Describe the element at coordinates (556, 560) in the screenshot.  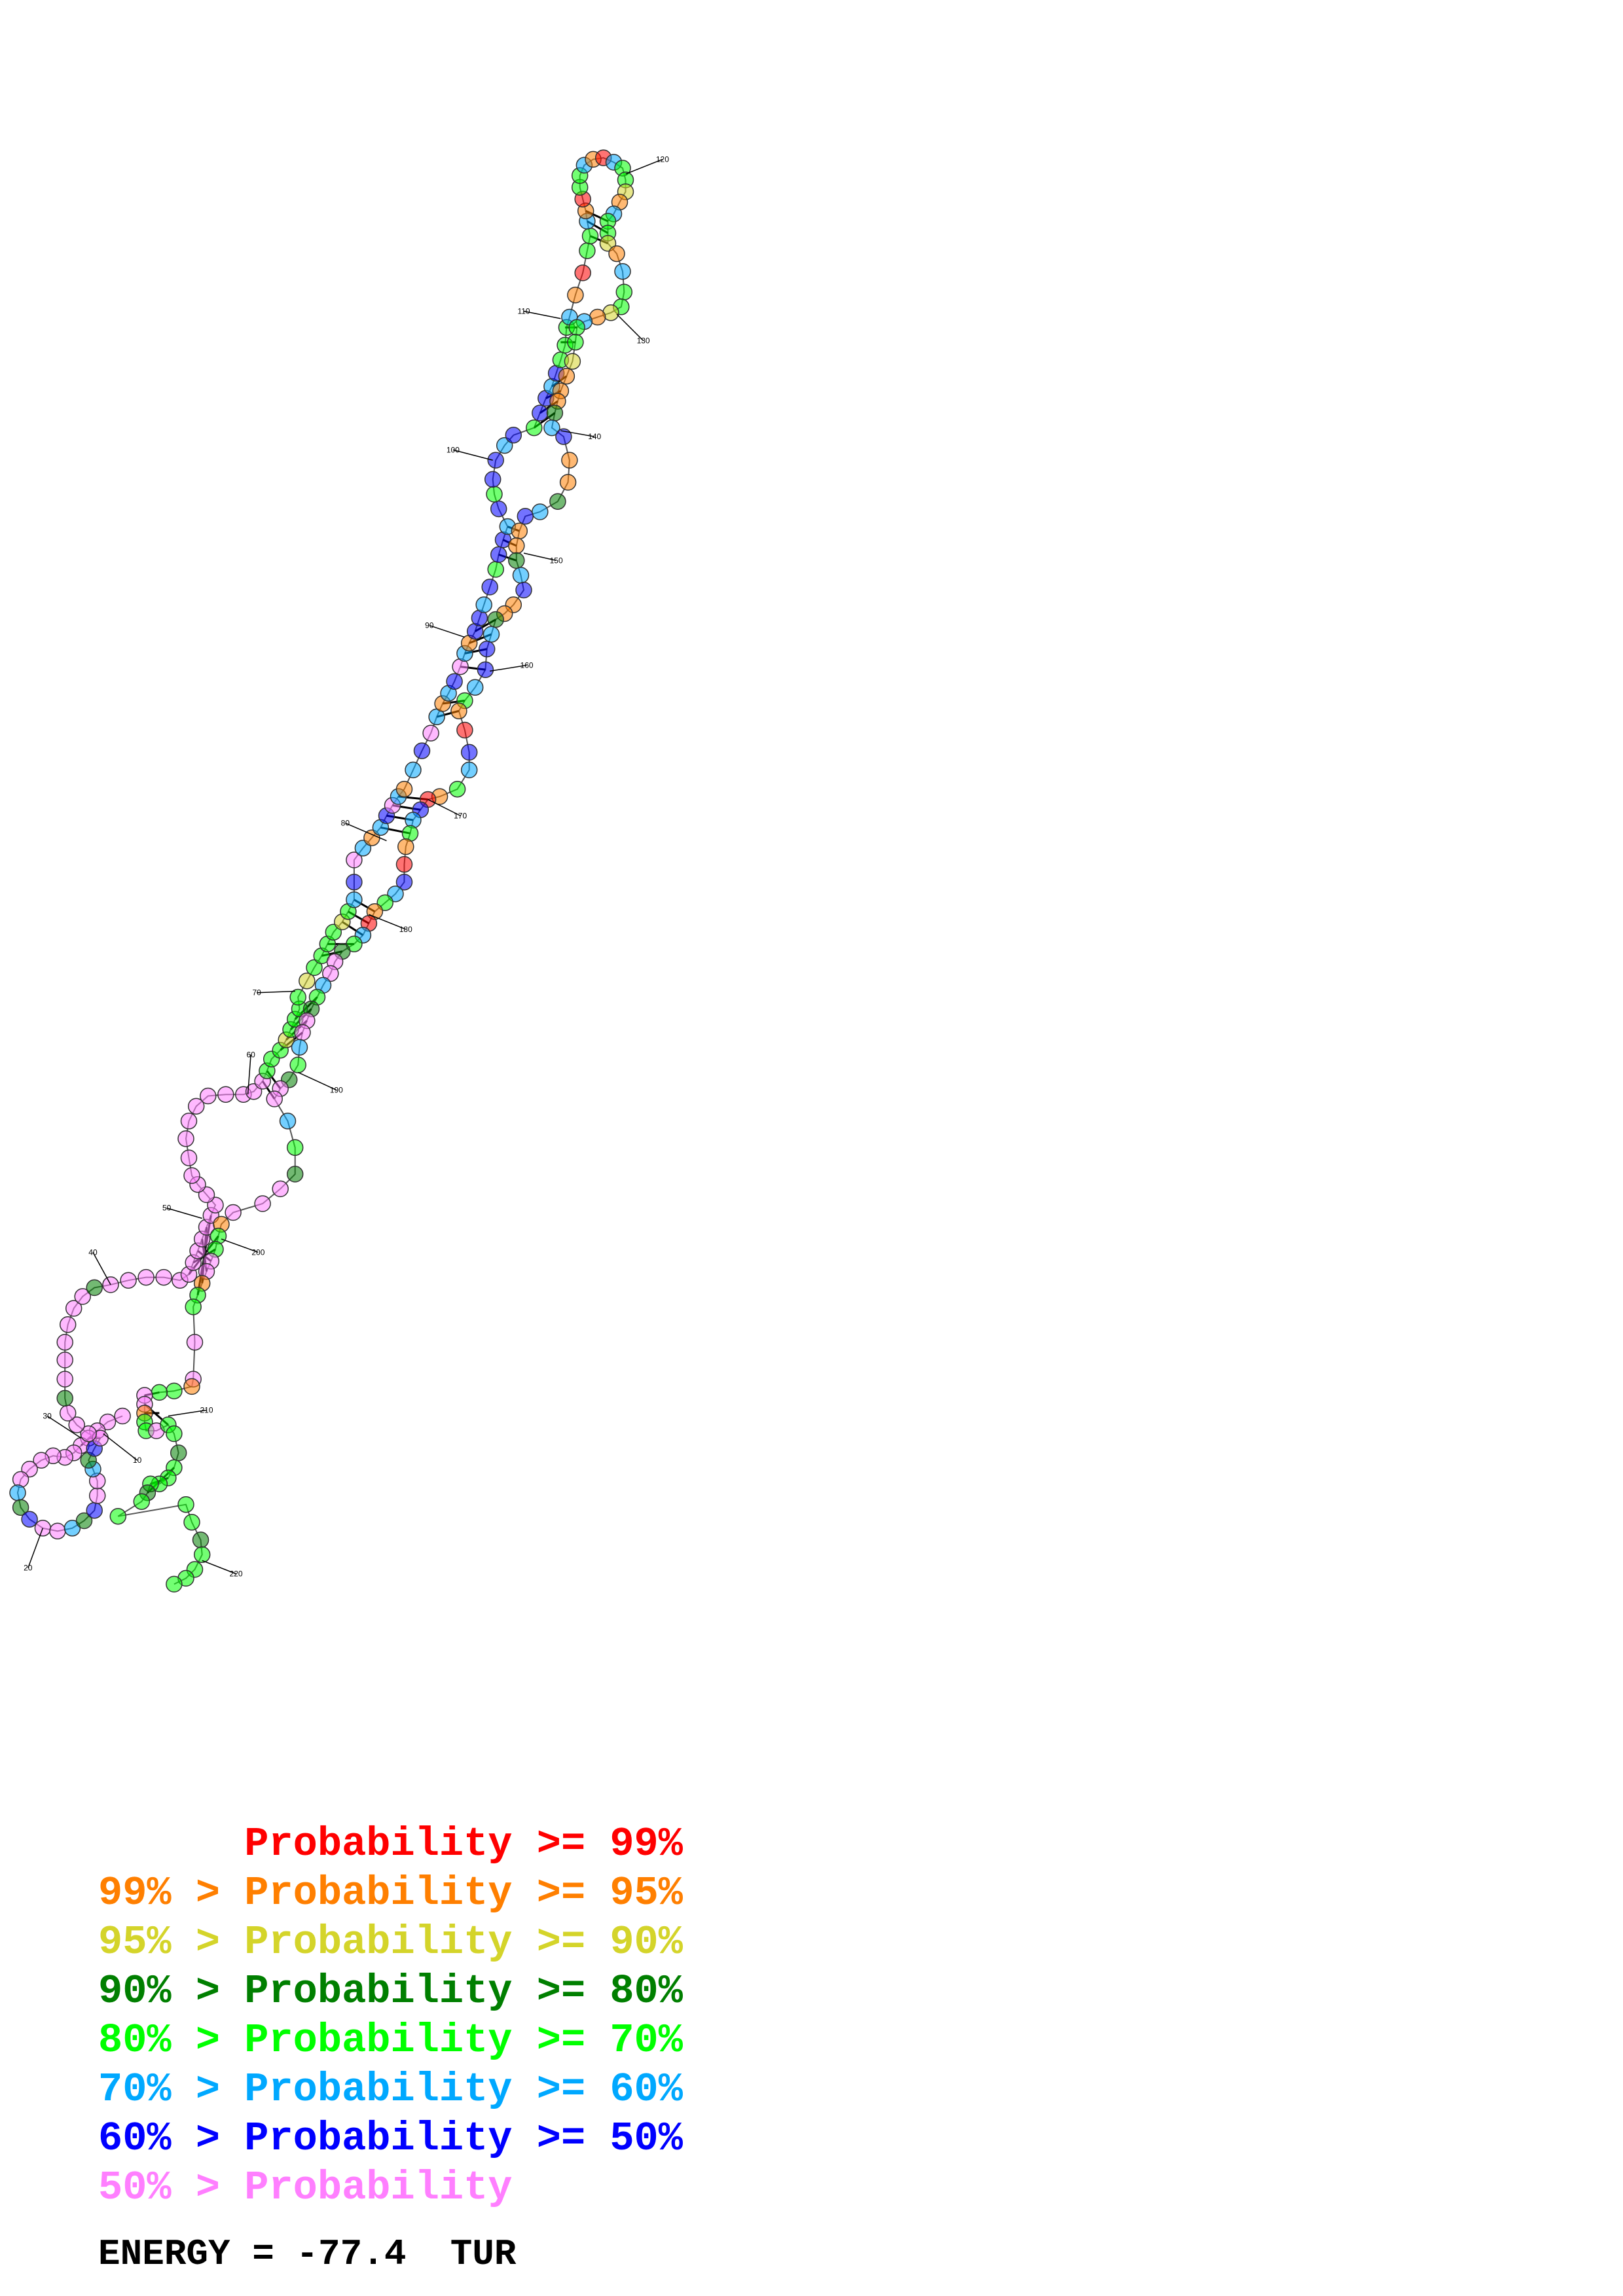
I see `position-tick-label: 150` at that location.